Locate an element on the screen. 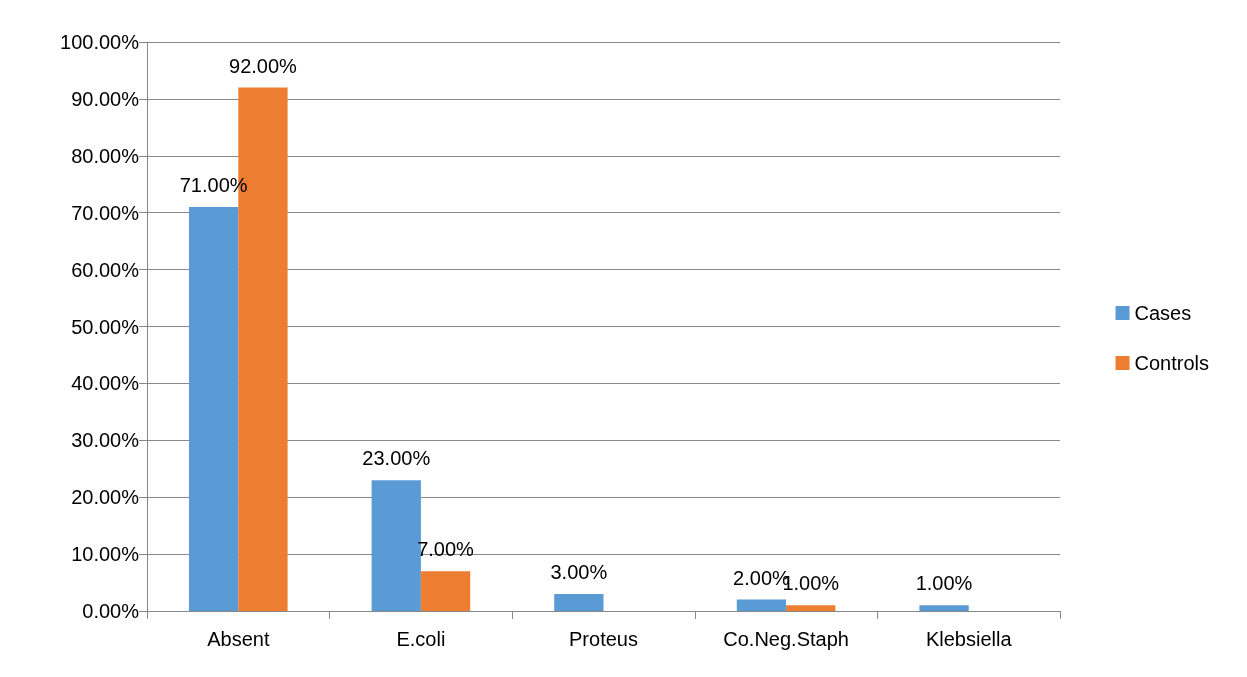 The image size is (1247, 677). y-tick-label: 80.00% is located at coordinates (105, 155).